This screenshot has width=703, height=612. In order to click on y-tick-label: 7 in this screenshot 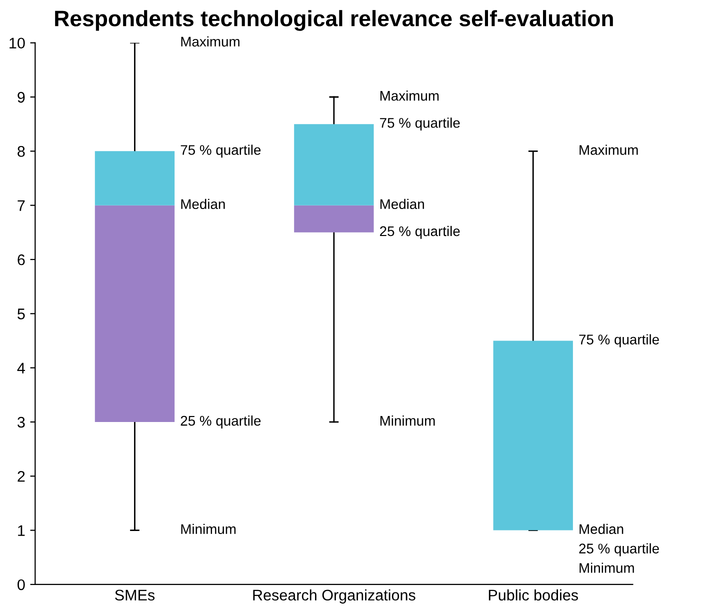, I will do `click(21, 205)`.